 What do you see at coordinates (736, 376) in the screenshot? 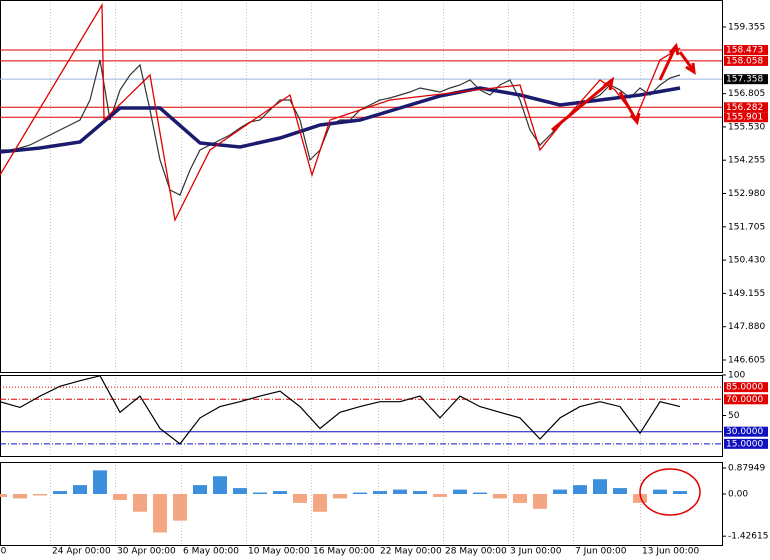
I see `y-tick-label: 100` at bounding box center [736, 376].